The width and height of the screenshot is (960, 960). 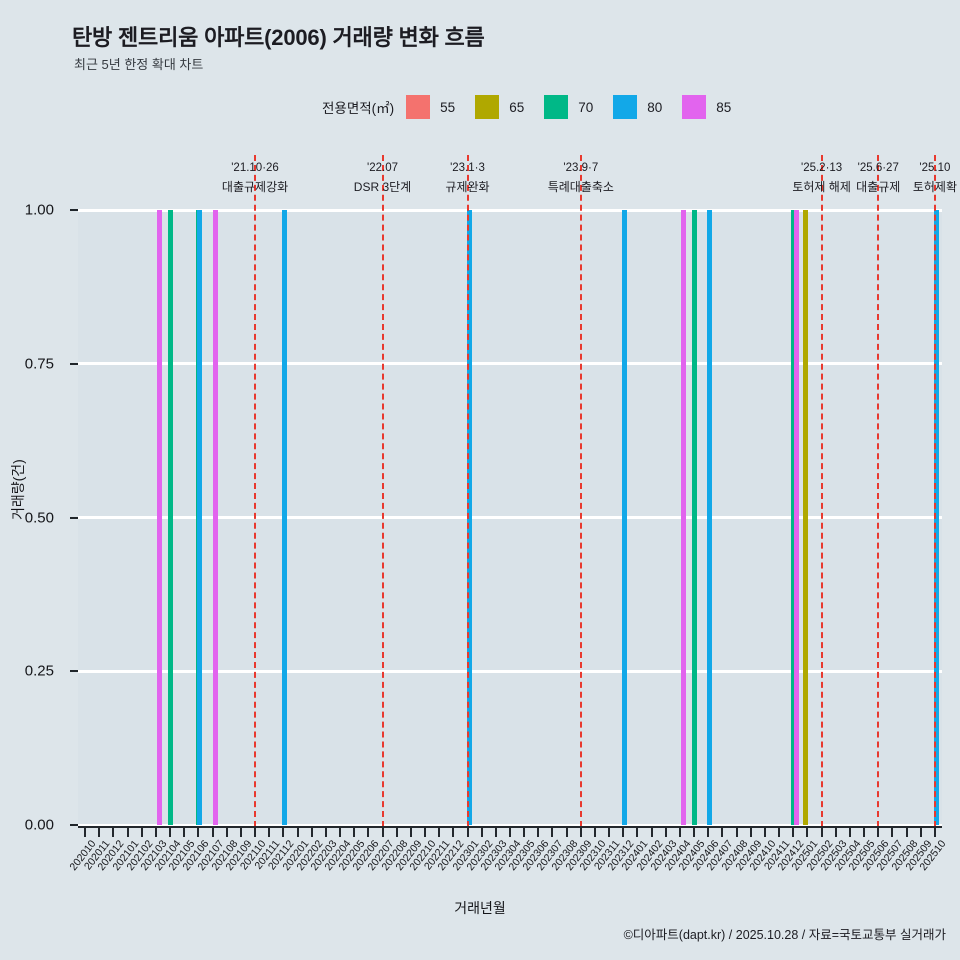 I want to click on legend-item-label: 55, so click(x=448, y=107).